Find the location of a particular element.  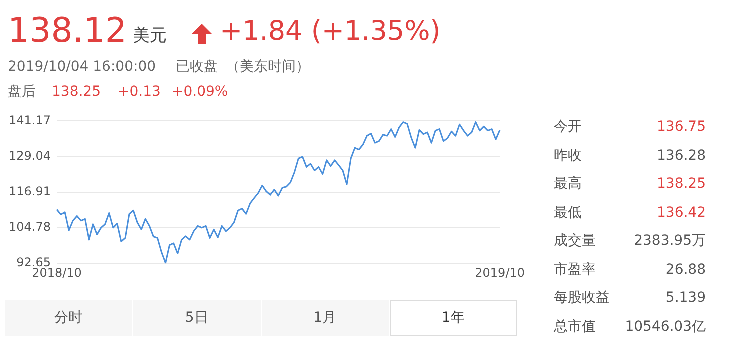

x-tick-label: 2019/10 is located at coordinates (500, 273).